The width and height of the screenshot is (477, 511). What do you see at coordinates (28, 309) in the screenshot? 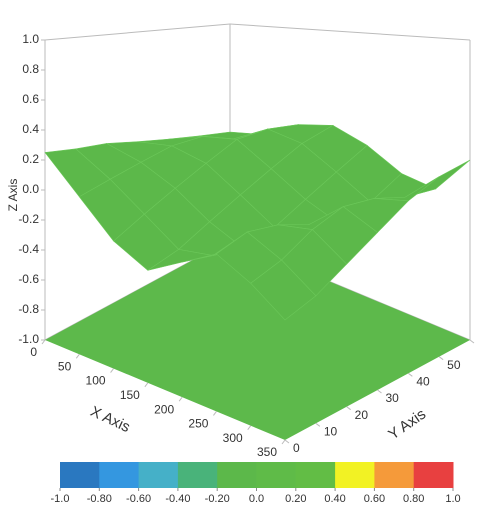
I see `z-tick-label: -0.8` at bounding box center [28, 309].